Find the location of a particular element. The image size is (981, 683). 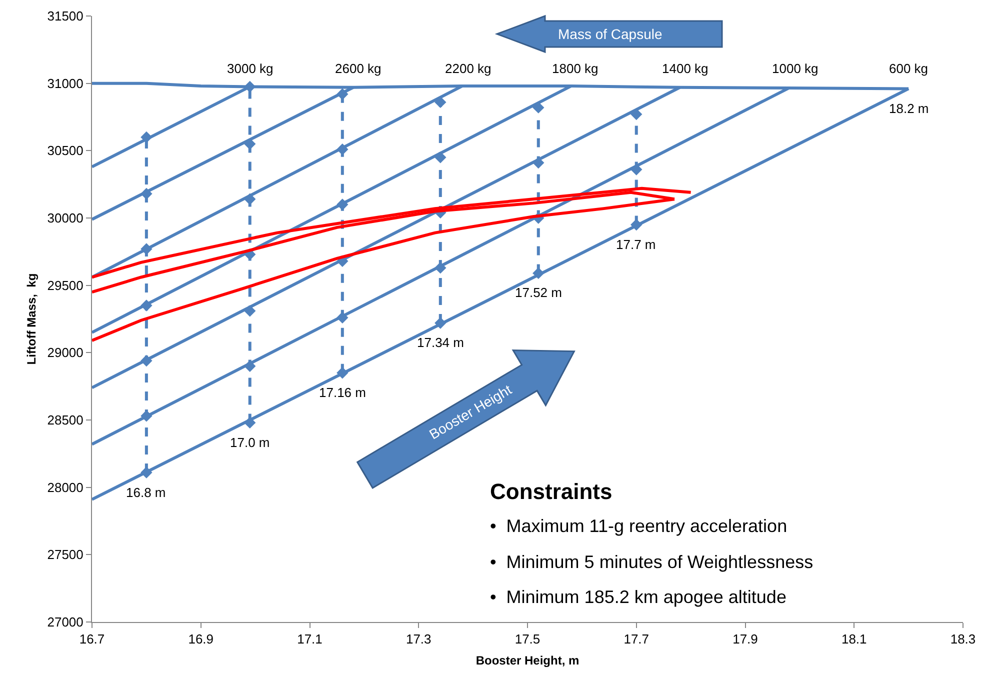

annotation: 18.2 m is located at coordinates (909, 108).